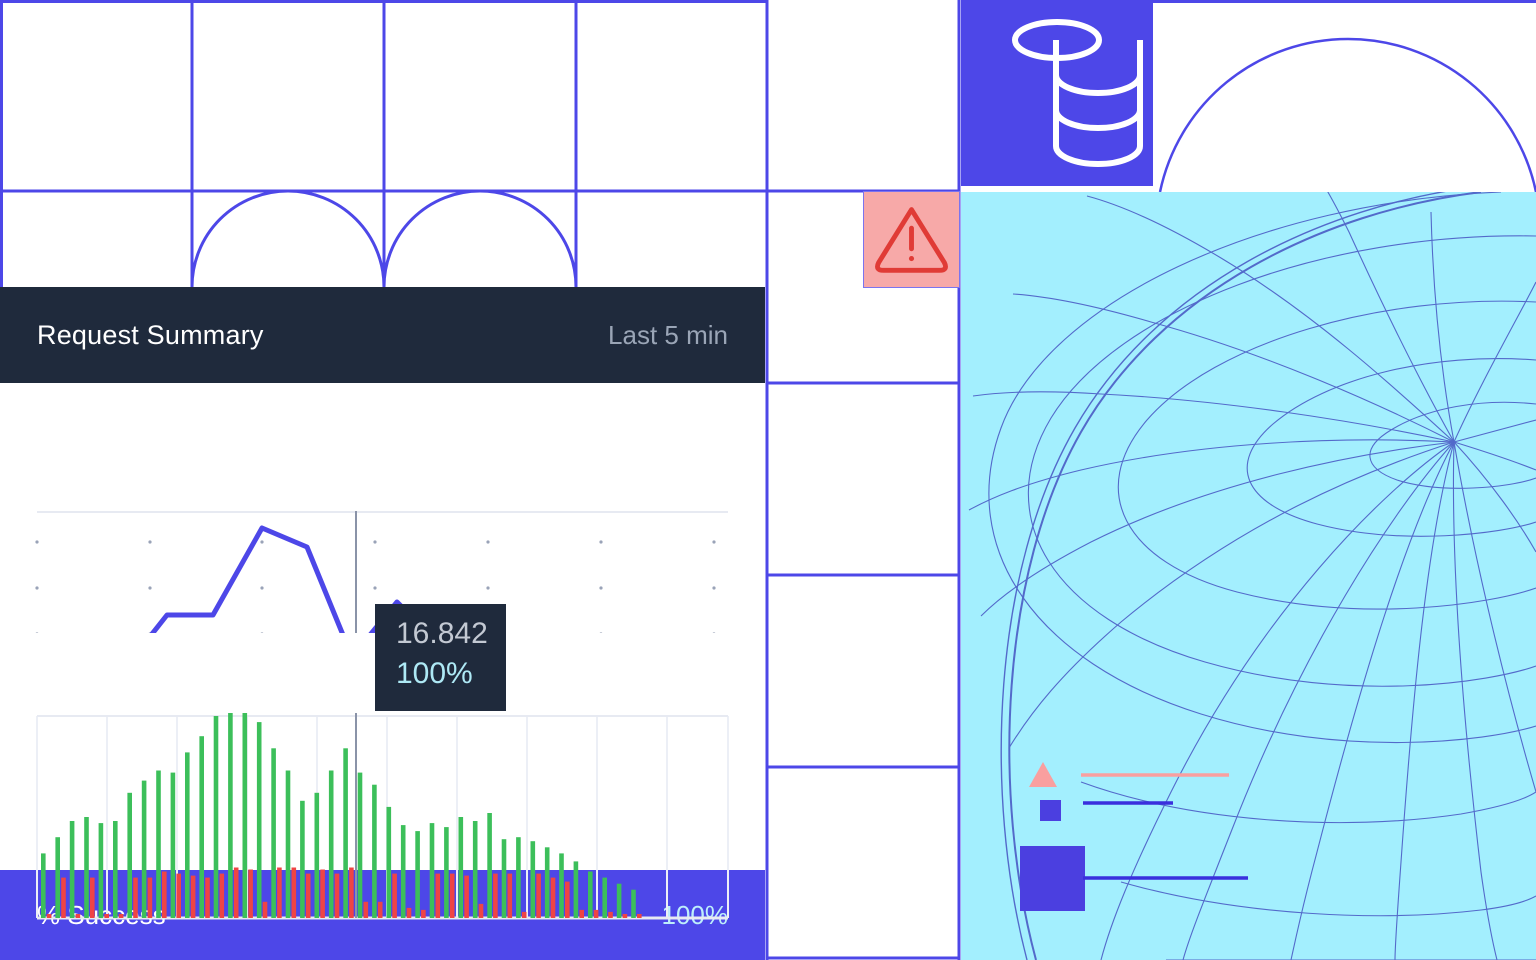  Describe the element at coordinates (341, 815) in the screenshot. I see `bar-series-group` at that location.